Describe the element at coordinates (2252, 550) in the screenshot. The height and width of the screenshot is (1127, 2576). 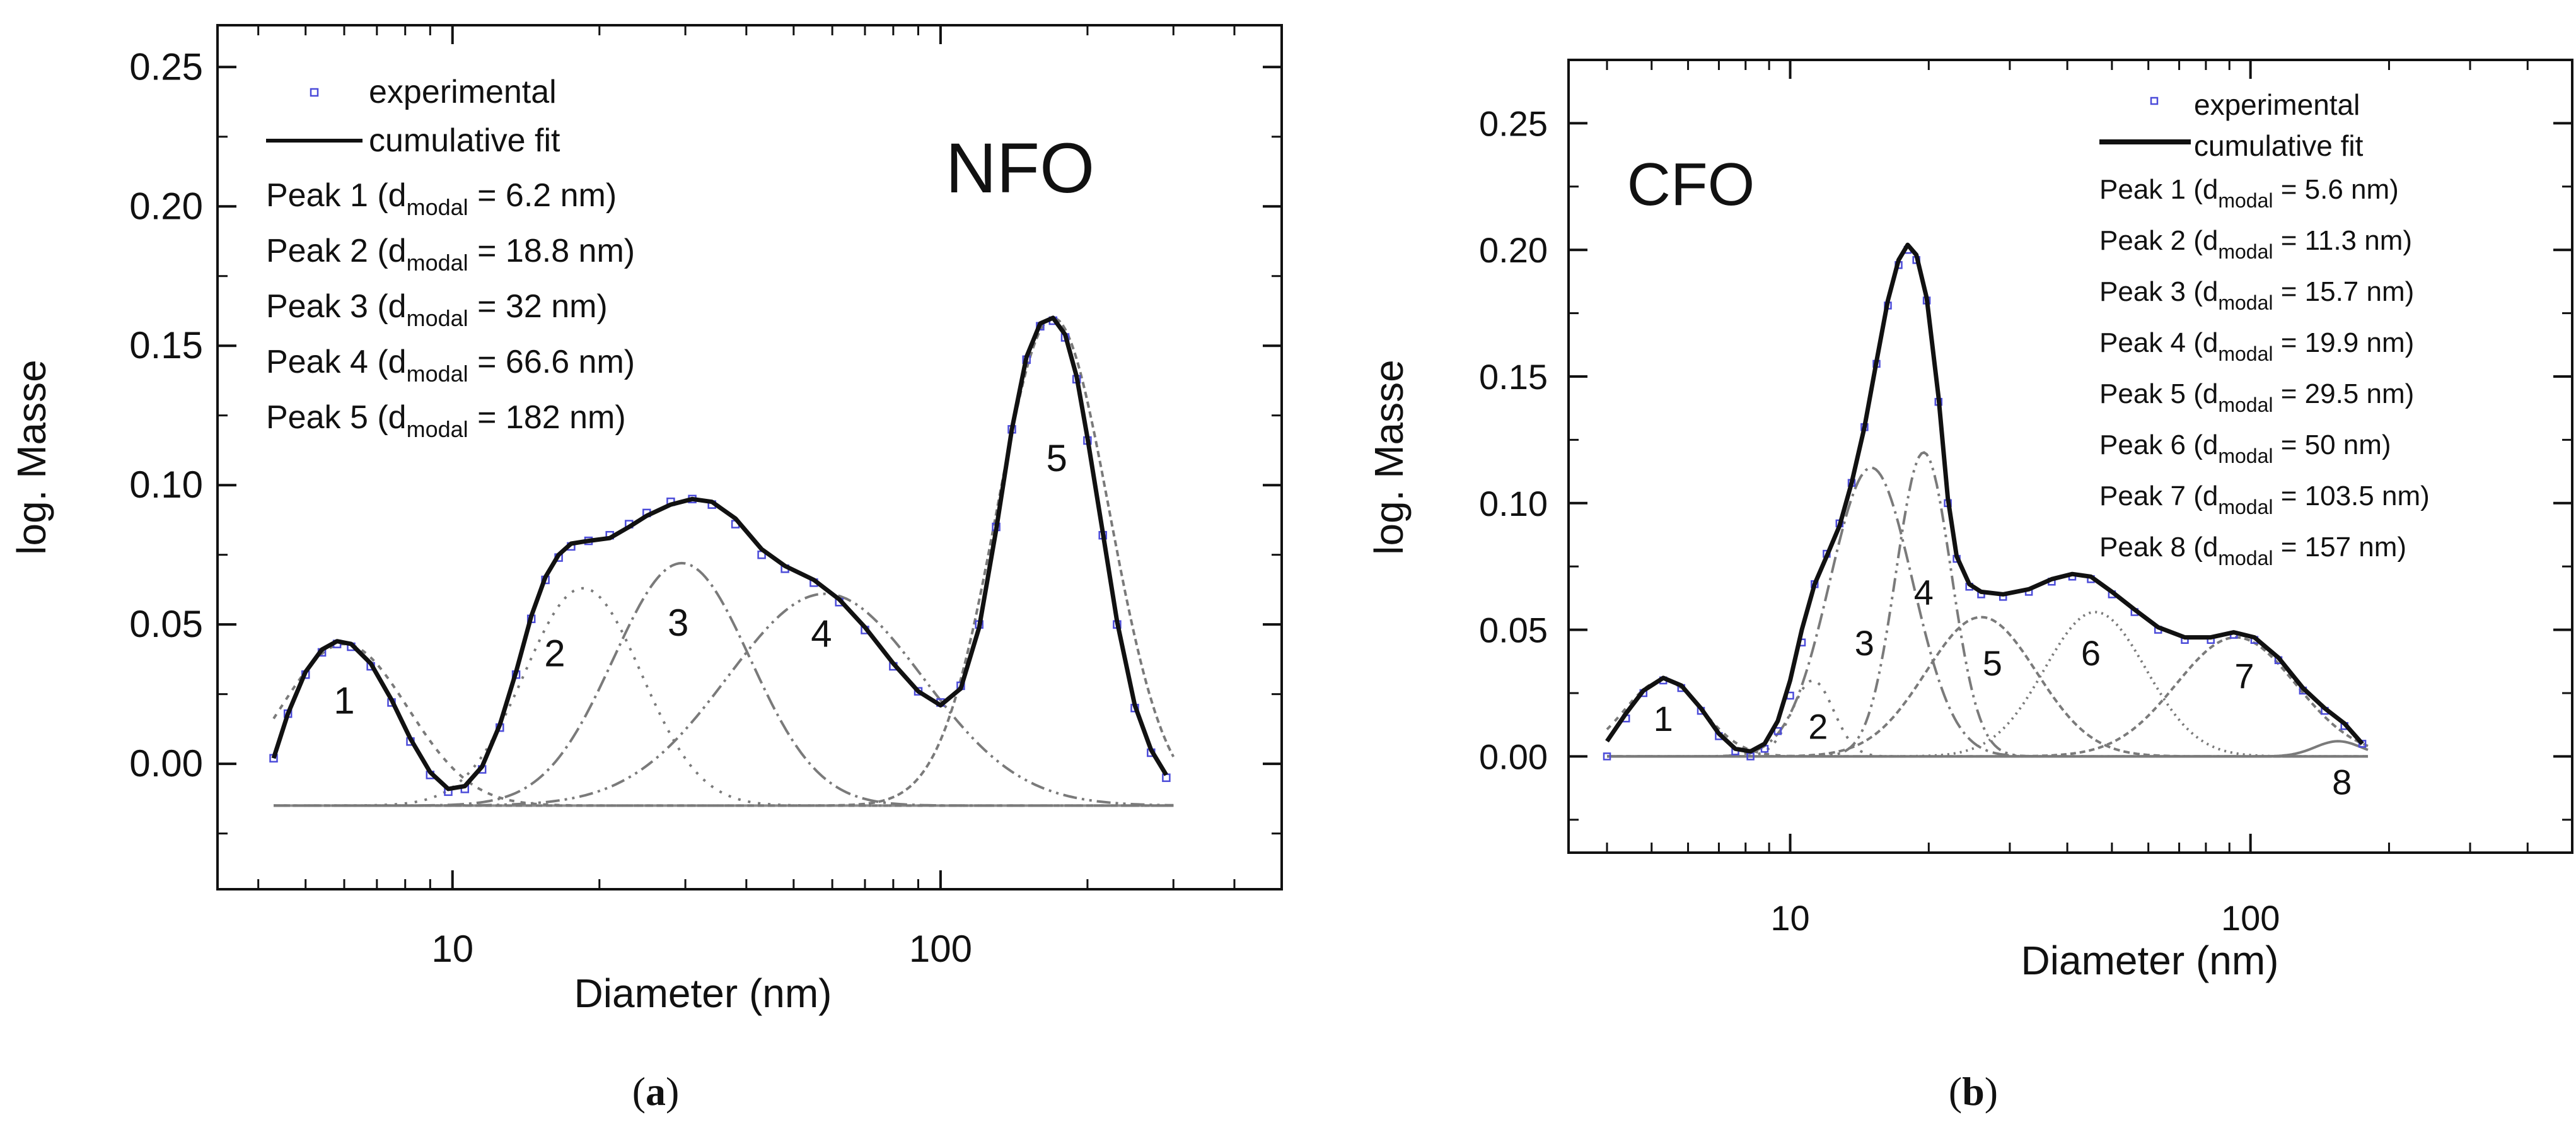
I see `panel-b-peak-legend-entry-8: Peak 8 (dmodal = 157 nm)` at that location.